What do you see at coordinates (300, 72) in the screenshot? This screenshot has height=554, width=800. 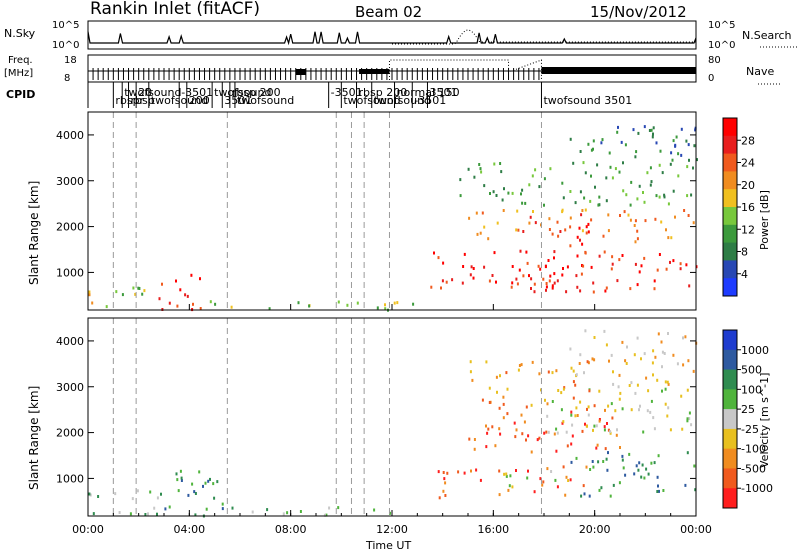 I see `freq-block` at bounding box center [300, 72].